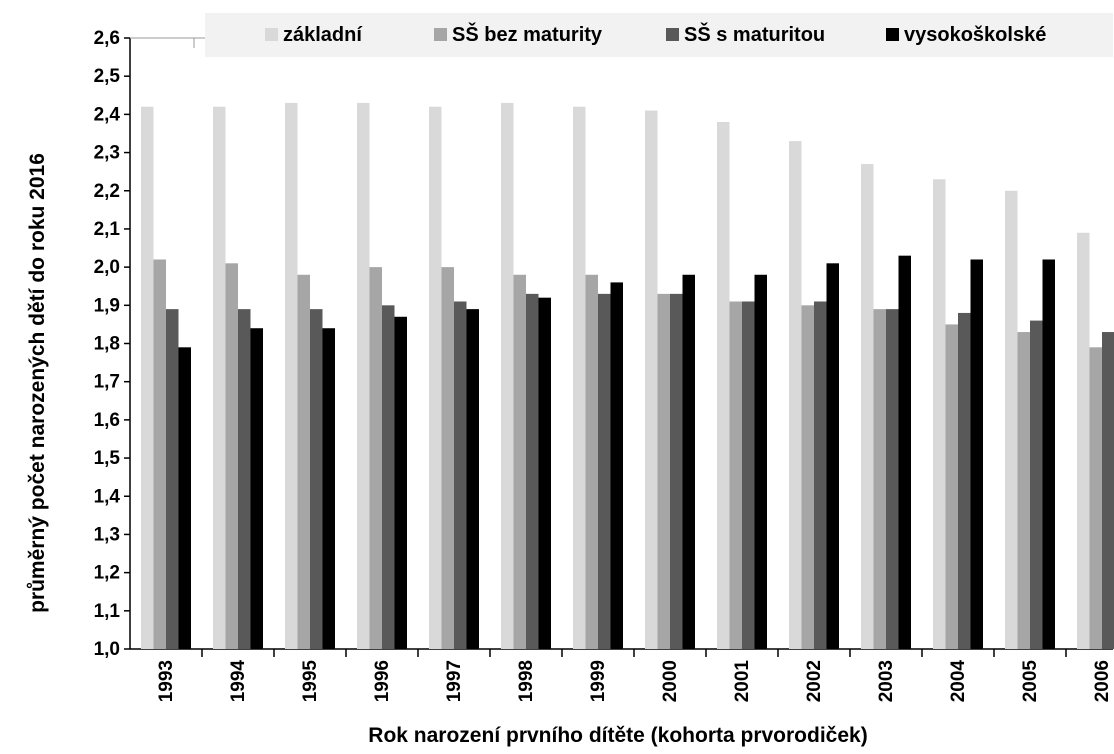  What do you see at coordinates (754, 34) in the screenshot?
I see `legend-label: SŠ s maturitou` at bounding box center [754, 34].